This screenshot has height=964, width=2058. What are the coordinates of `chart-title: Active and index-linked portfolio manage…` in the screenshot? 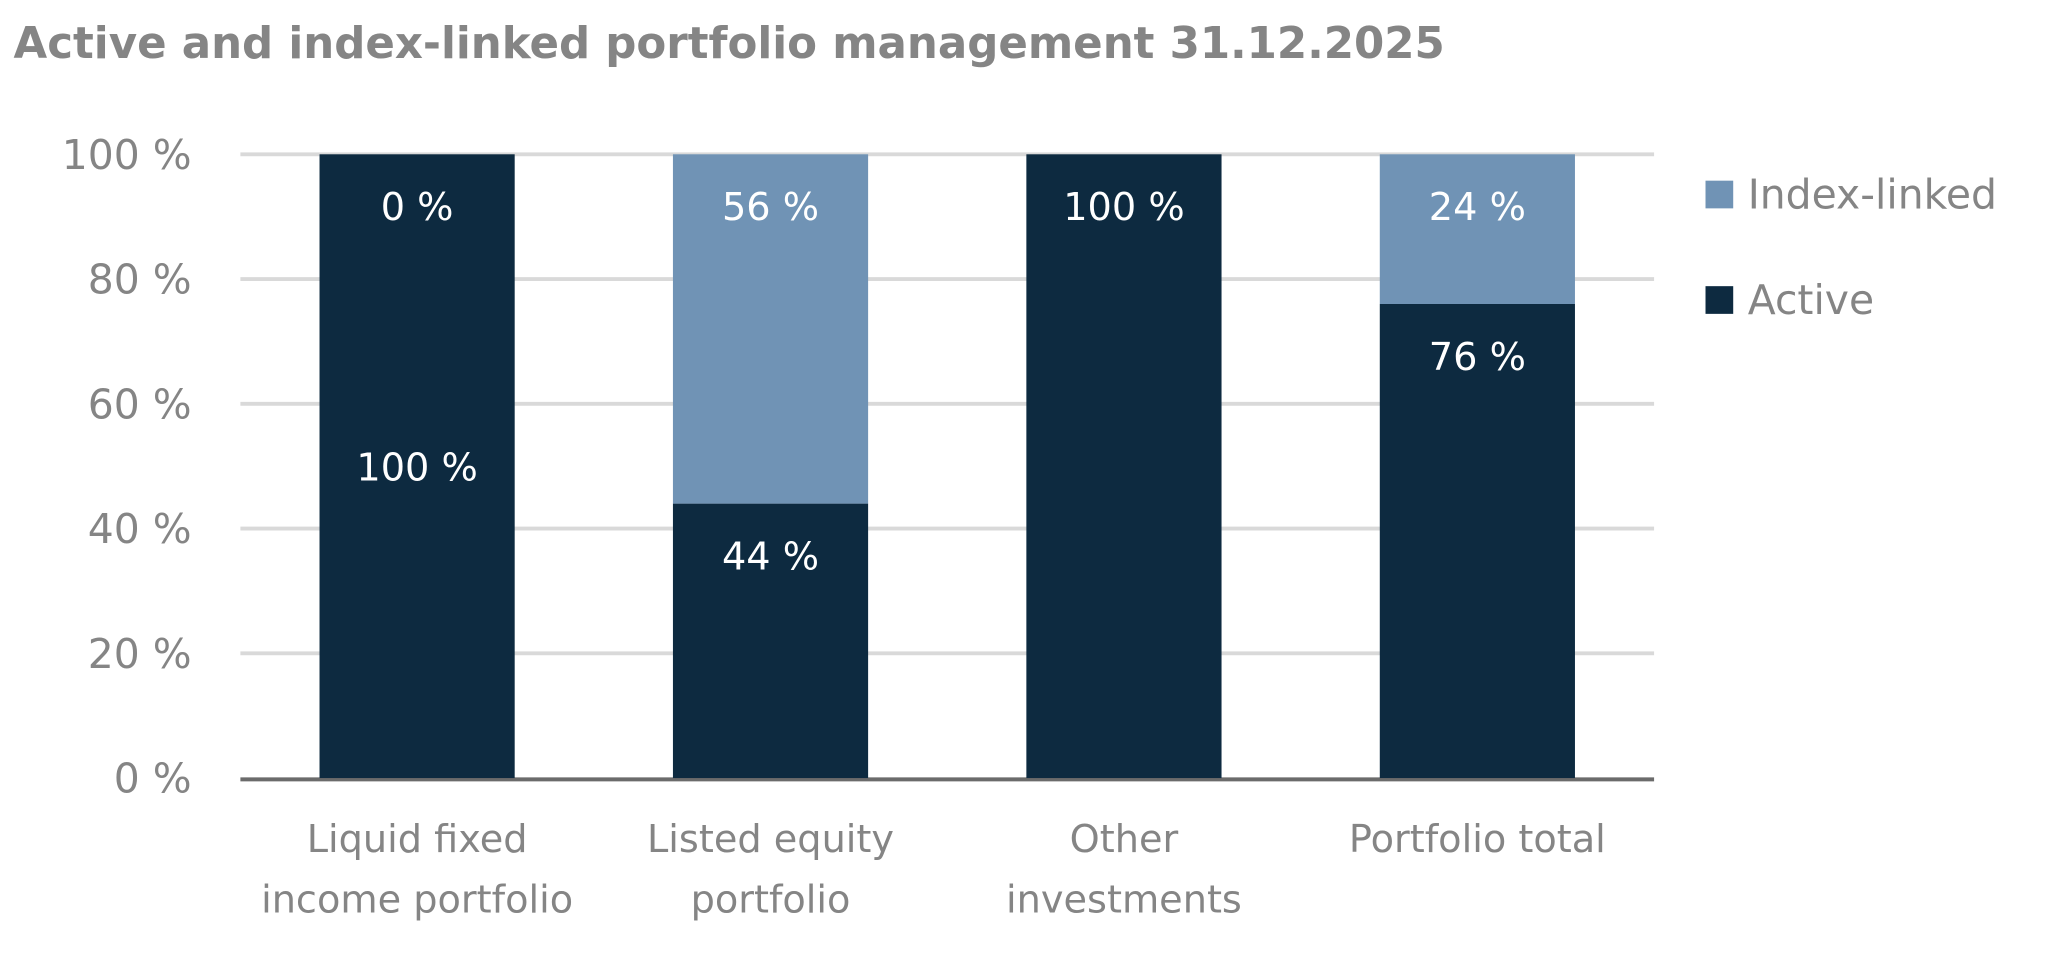 It's located at (729, 44).